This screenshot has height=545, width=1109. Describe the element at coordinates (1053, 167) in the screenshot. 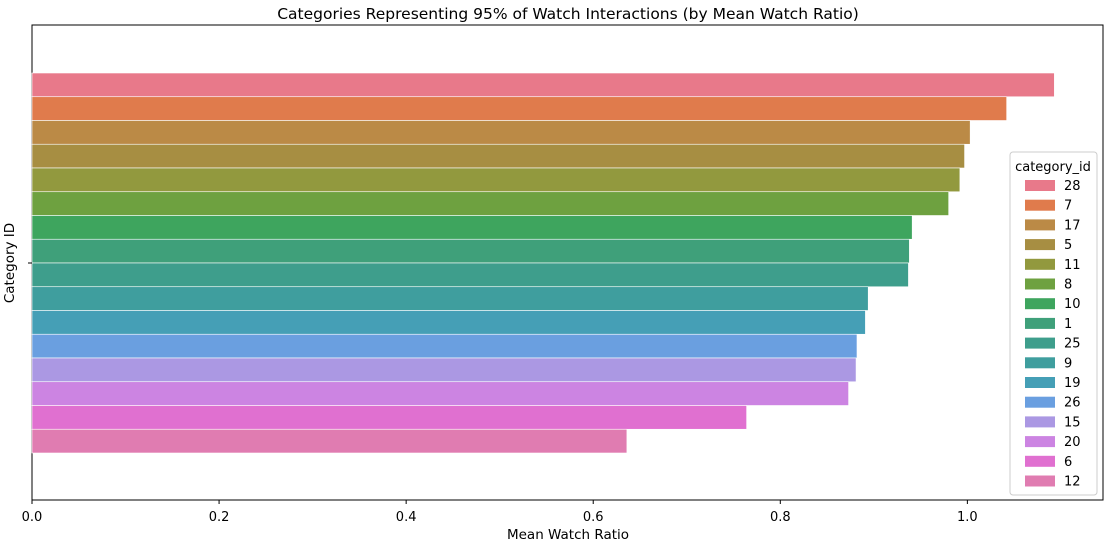

I see `legend-title: category_id` at that location.